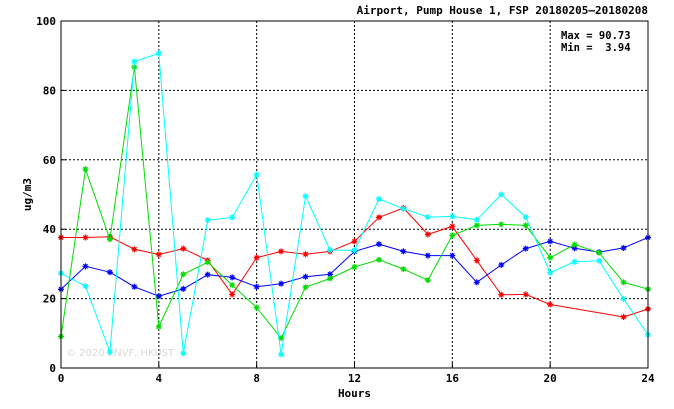 The height and width of the screenshot is (409, 674). Describe the element at coordinates (61, 378) in the screenshot. I see `x-tick-label: 0` at that location.